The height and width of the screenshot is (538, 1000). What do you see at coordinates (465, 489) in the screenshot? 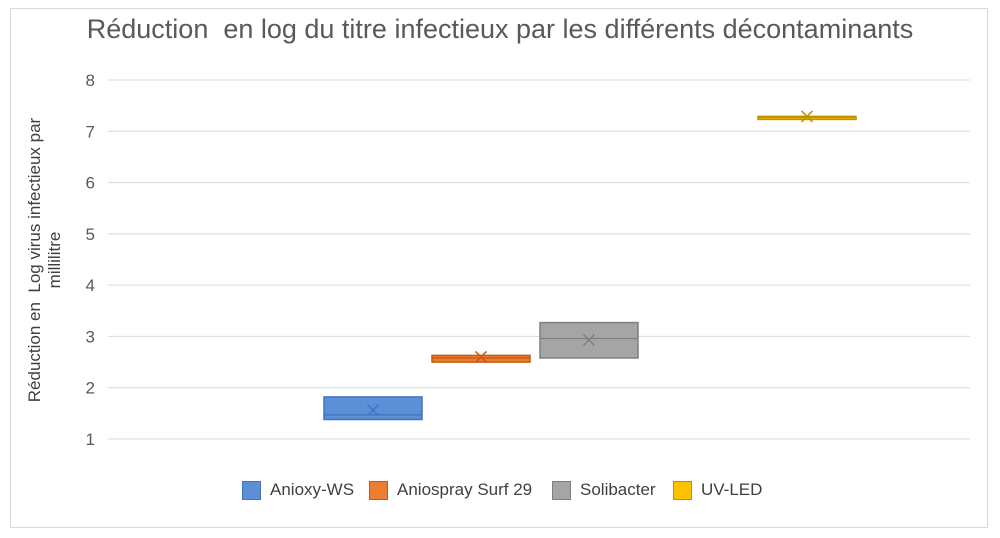
I see `legend-label: Aniospray Surf 29` at bounding box center [465, 489].